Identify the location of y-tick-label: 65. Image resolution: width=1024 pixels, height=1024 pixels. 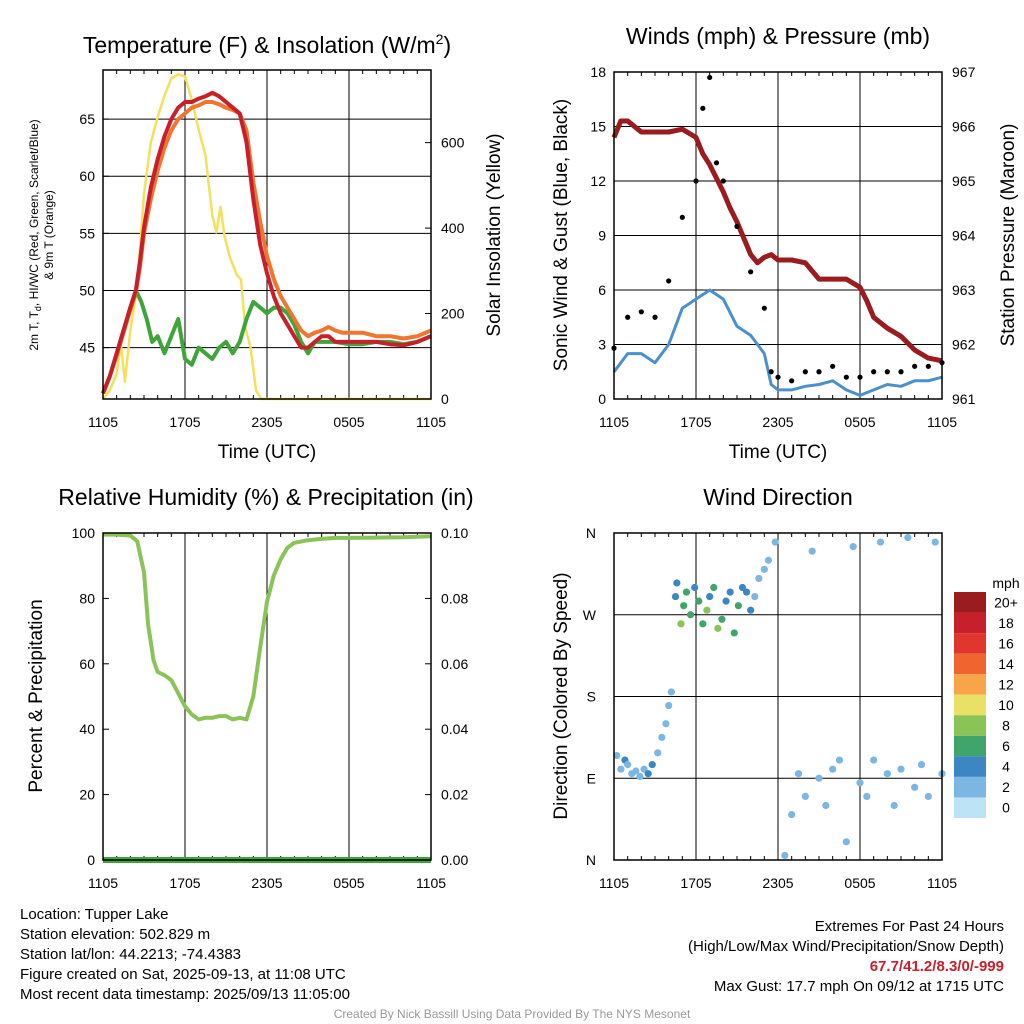
(87, 119).